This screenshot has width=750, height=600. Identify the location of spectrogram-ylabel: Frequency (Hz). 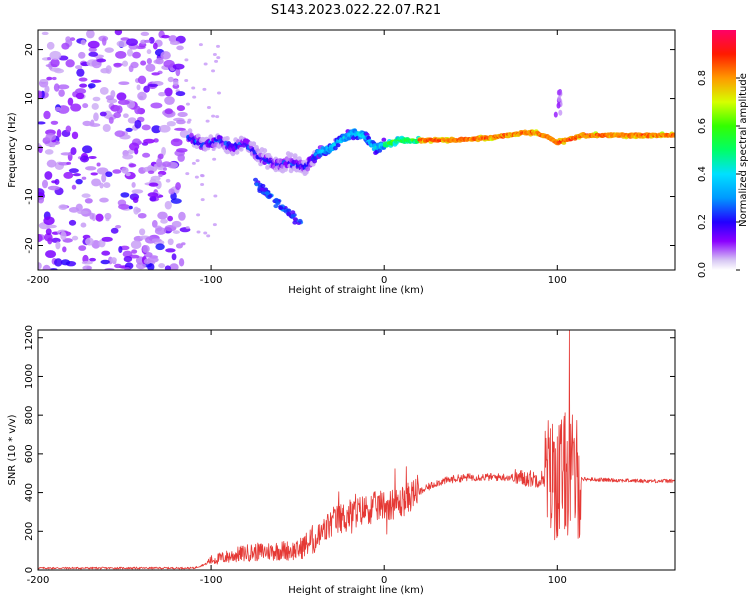
(12, 150).